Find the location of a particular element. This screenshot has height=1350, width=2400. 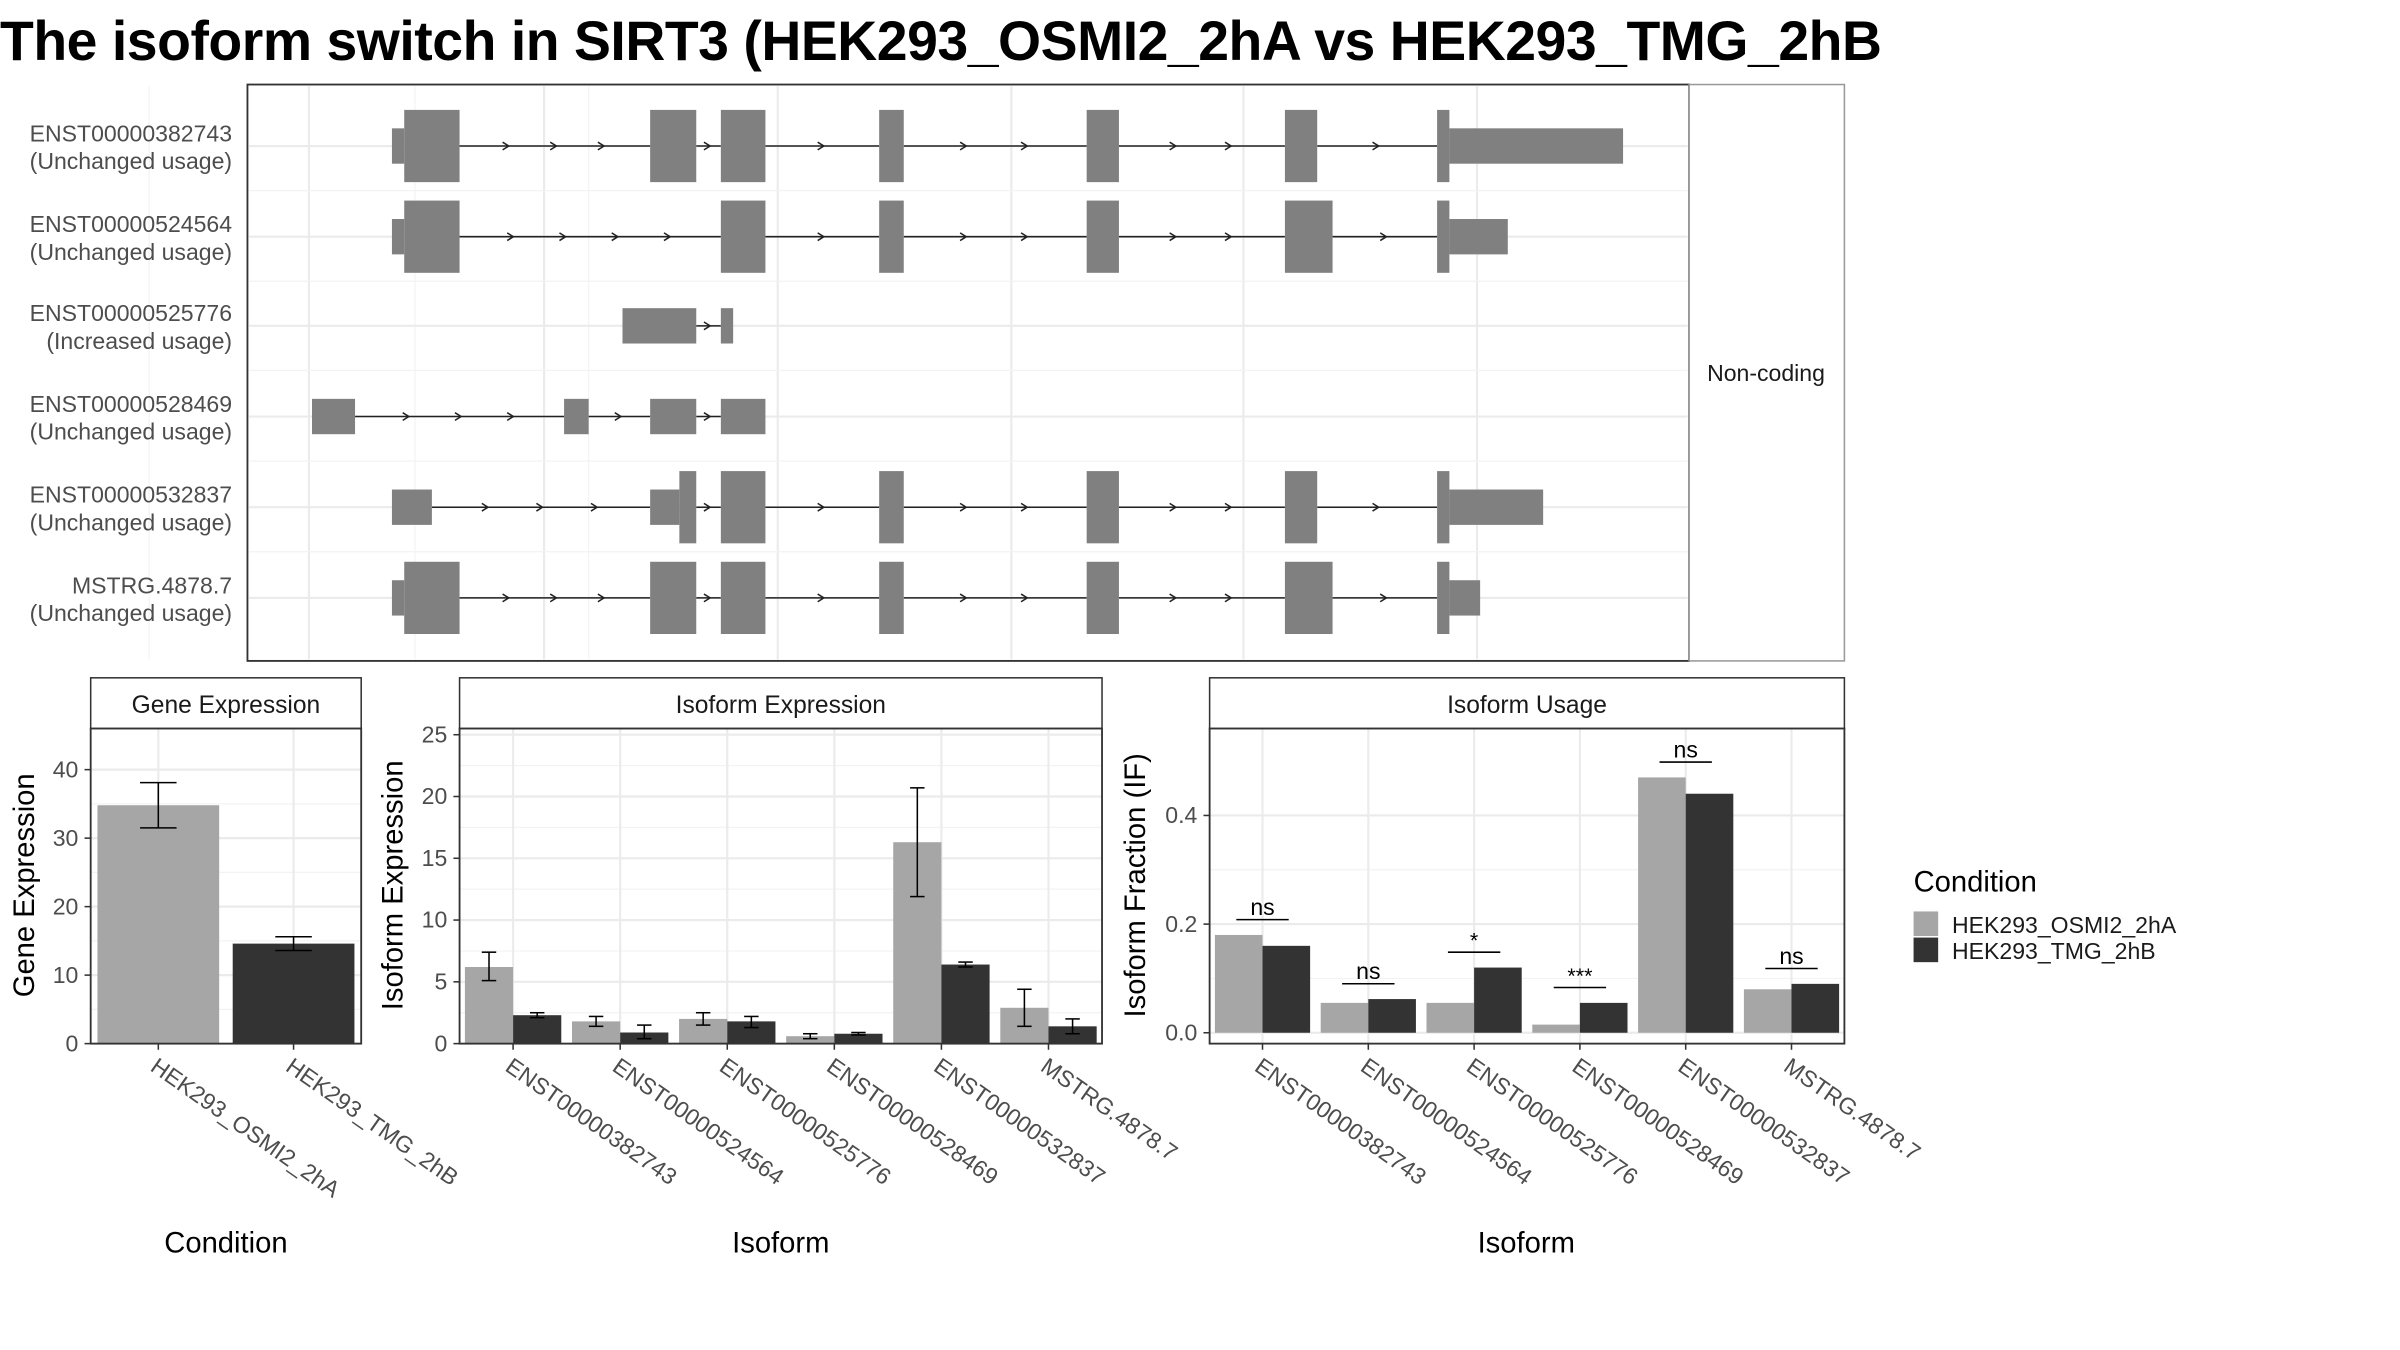

y-tick-label: 0.0 is located at coordinates (1181, 1032).